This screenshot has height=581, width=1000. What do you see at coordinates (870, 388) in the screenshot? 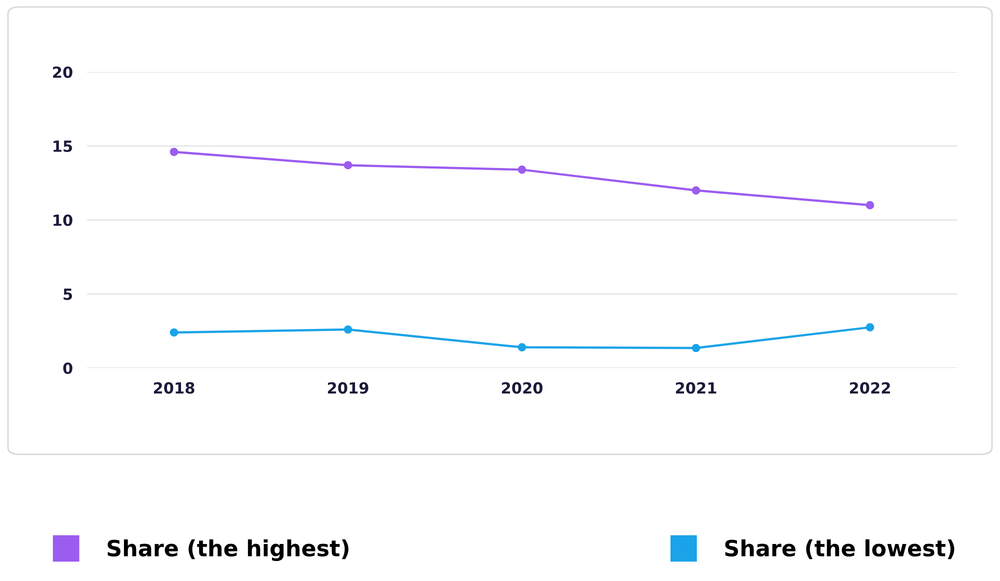
I see `x-tick-label: 2022` at bounding box center [870, 388].